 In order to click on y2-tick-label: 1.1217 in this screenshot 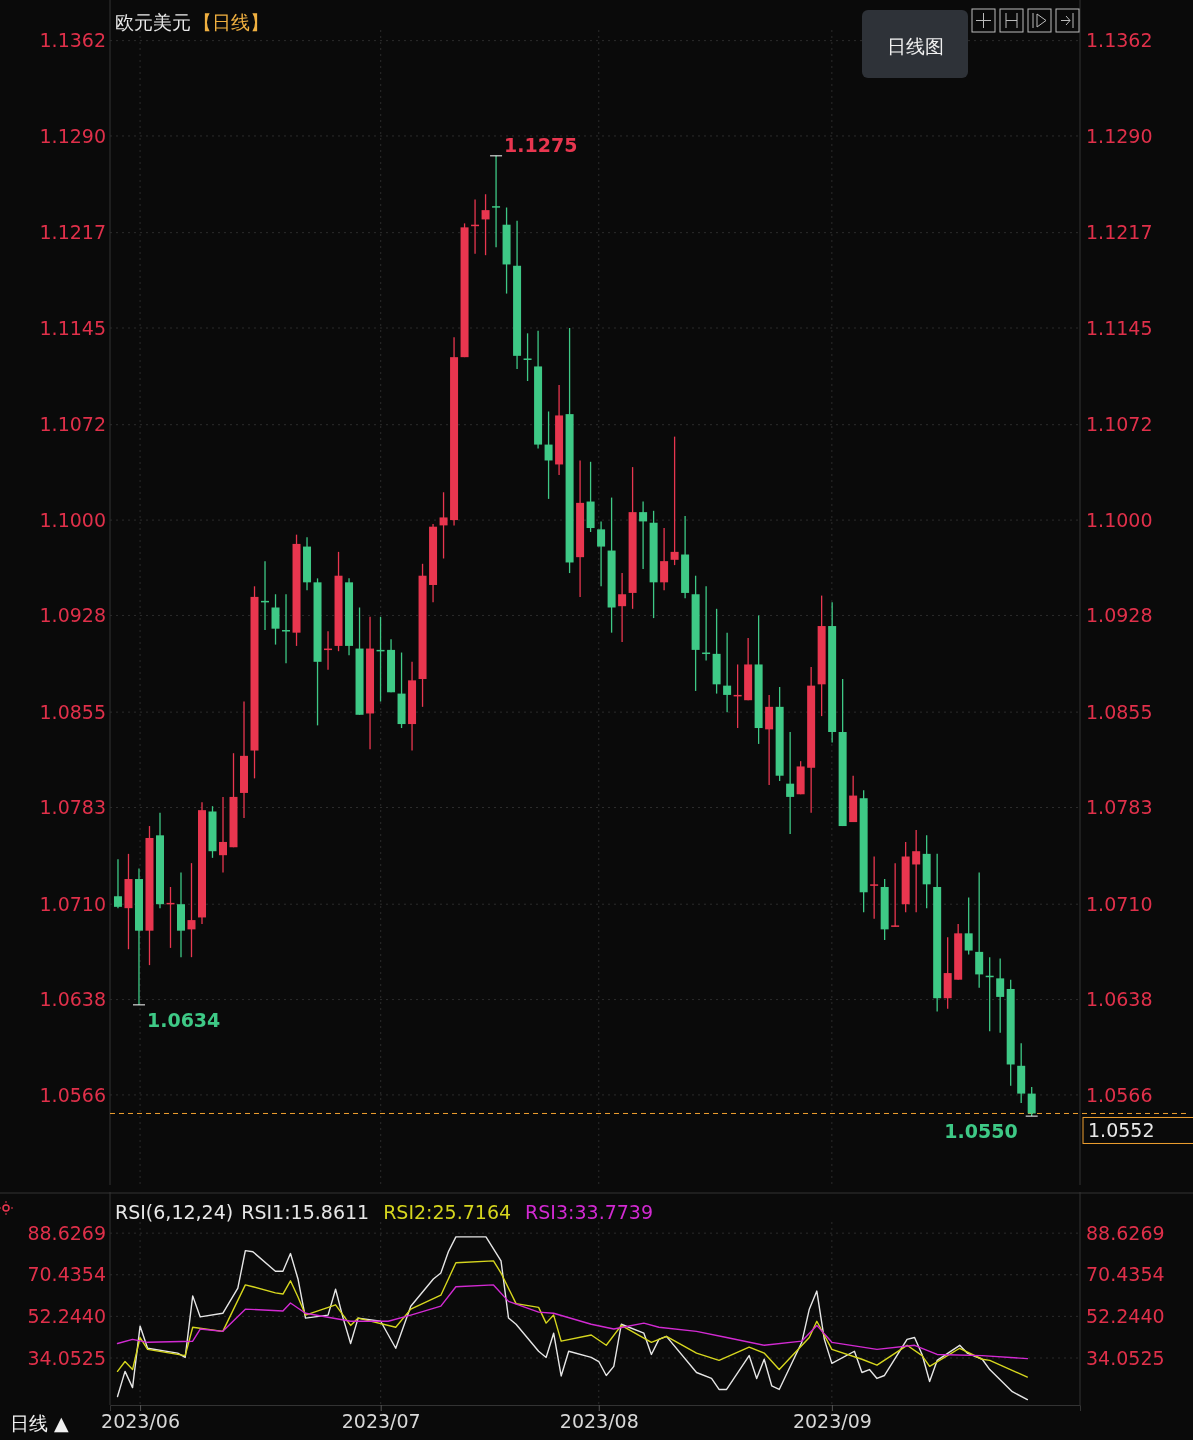, I will do `click(1119, 232)`.